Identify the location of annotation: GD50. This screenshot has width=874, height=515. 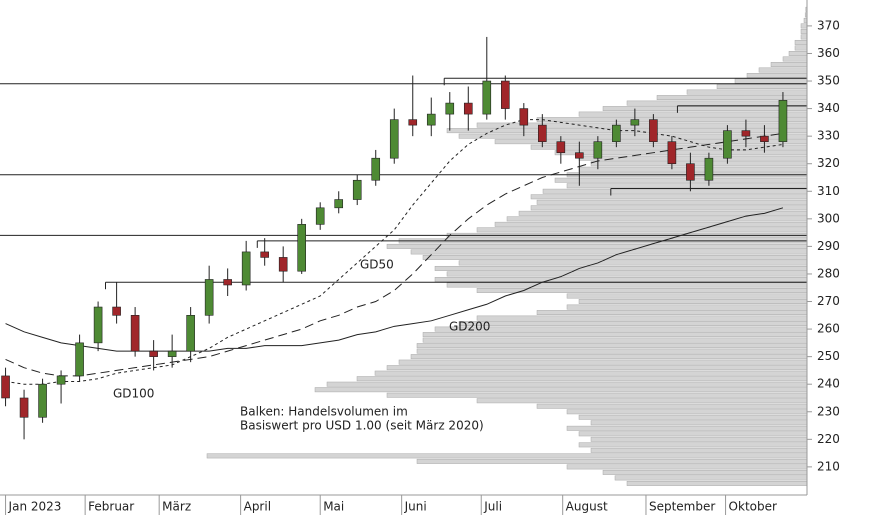
(377, 265).